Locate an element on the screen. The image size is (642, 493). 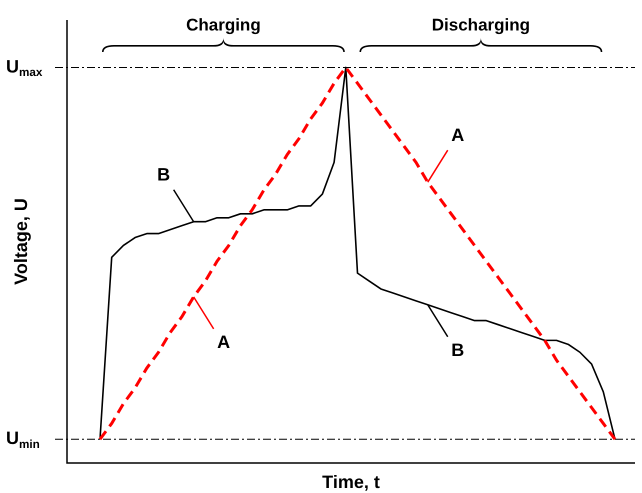
legend-label: A is located at coordinates (223, 342).